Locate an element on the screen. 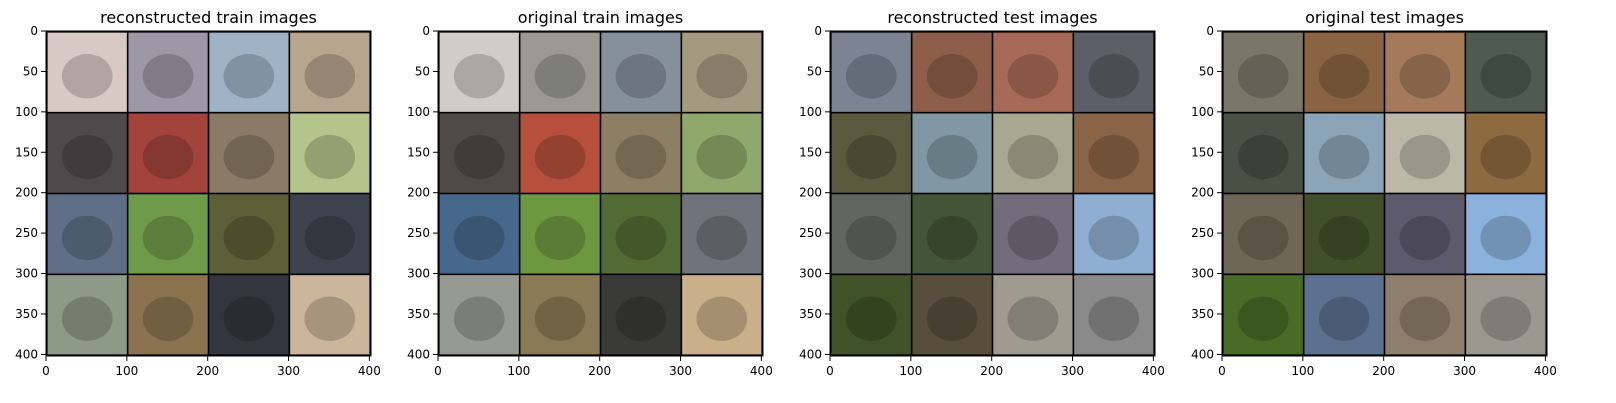 The image size is (1616, 403). panel-title: reconstructed test images is located at coordinates (992, 17).